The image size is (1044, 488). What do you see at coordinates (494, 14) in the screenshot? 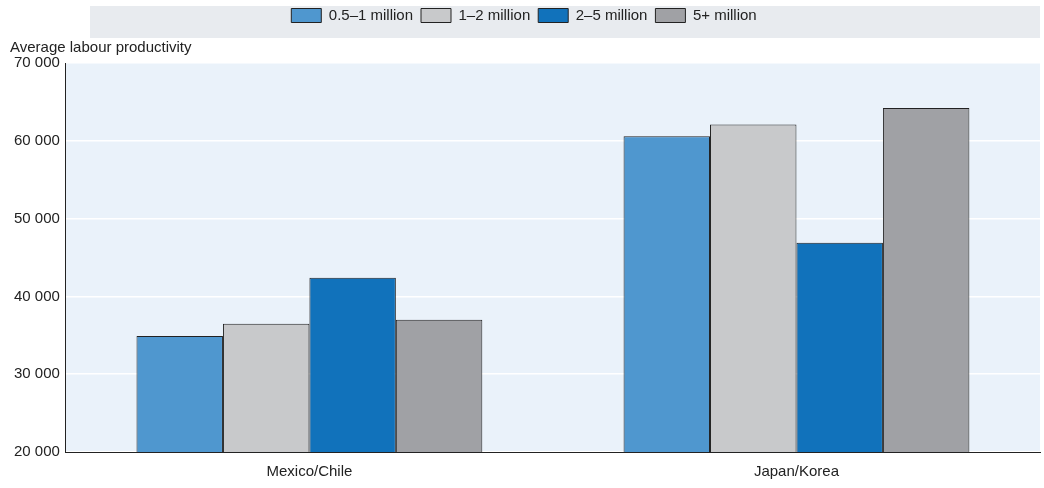
I see `legend-label: 1–2 million` at bounding box center [494, 14].